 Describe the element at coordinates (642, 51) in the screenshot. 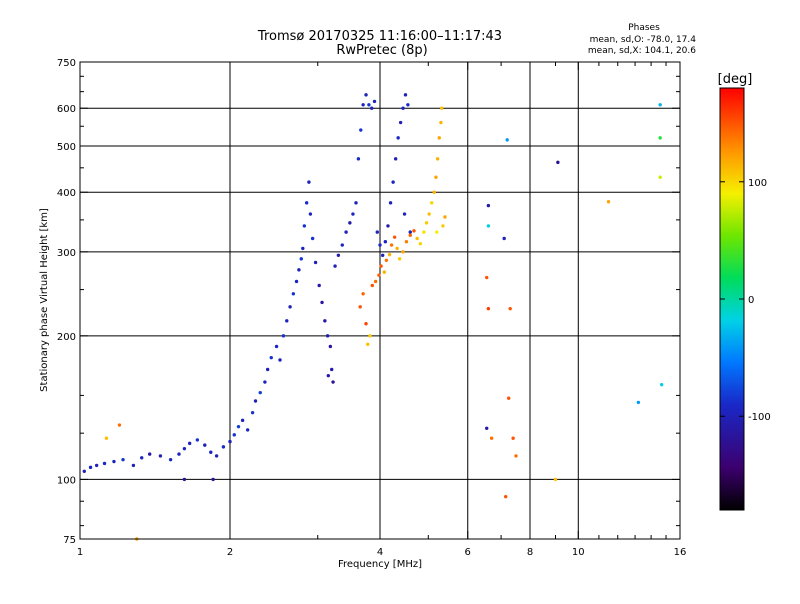

I see `stats-line-x: mean, sd,X: 104.1, 20.6` at that location.